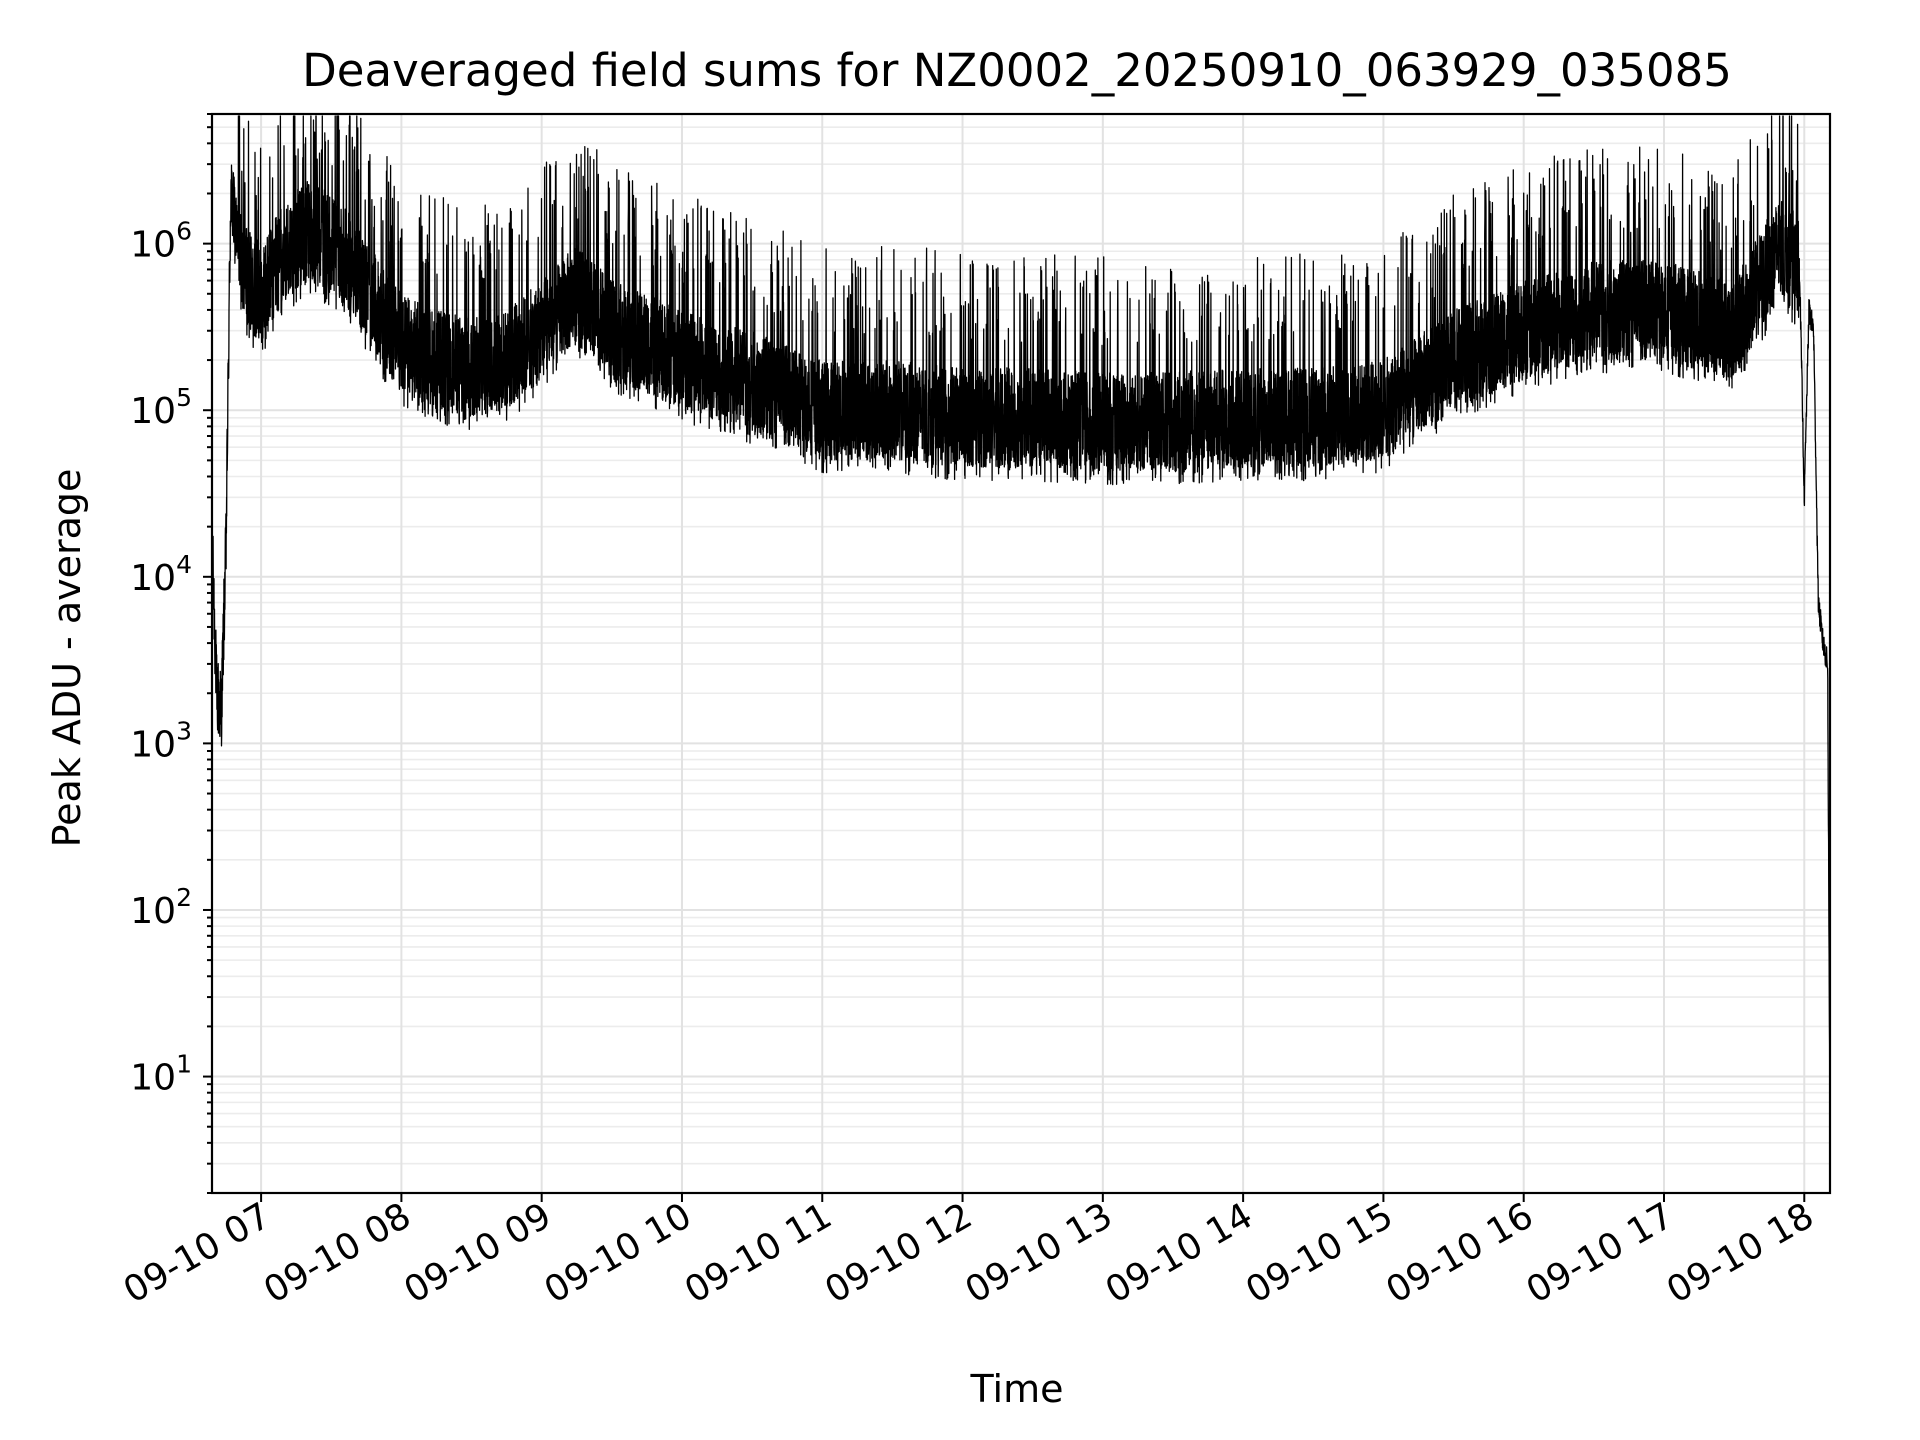 This screenshot has width=1920, height=1440. I want to click on x-tick-label: 09-10 18, so click(1740, 1253).